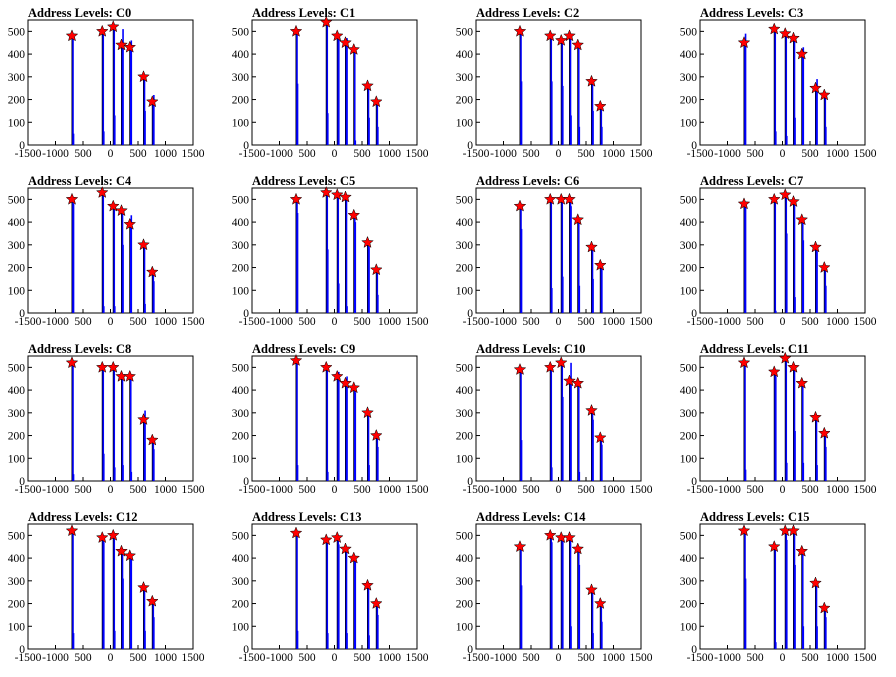 This screenshot has height=677, width=896. Describe the element at coordinates (531, 517) in the screenshot. I see `chart-title: Address Levels: C14` at that location.